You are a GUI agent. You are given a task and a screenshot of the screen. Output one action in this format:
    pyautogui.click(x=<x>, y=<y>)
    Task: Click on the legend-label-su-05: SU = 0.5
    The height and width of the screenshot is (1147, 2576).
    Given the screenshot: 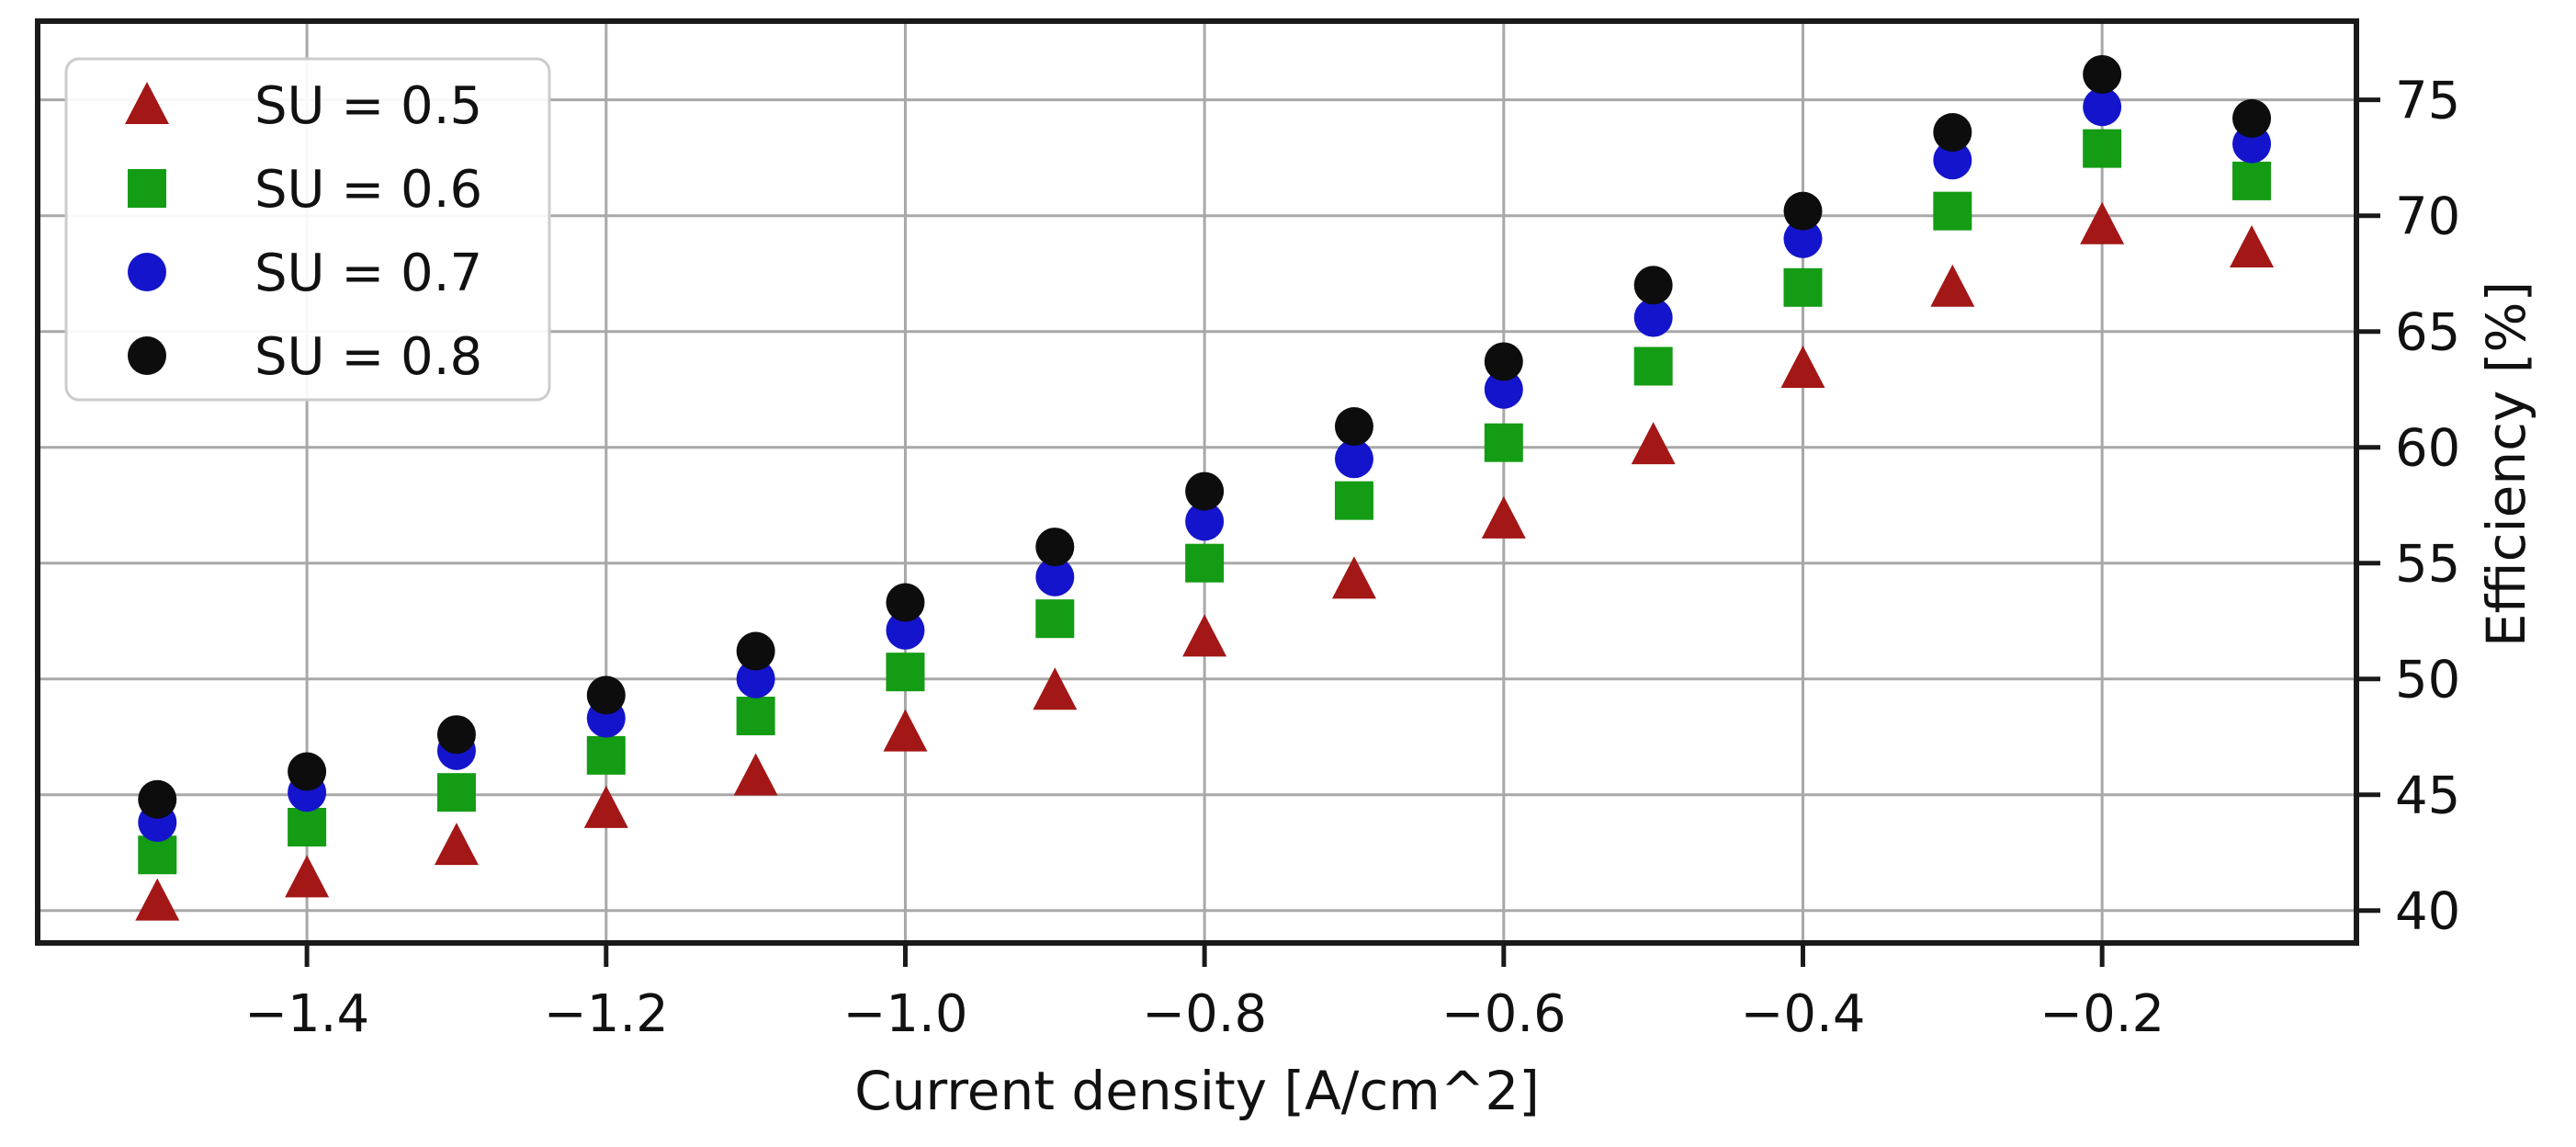 What is the action you would take?
    pyautogui.click(x=368, y=106)
    